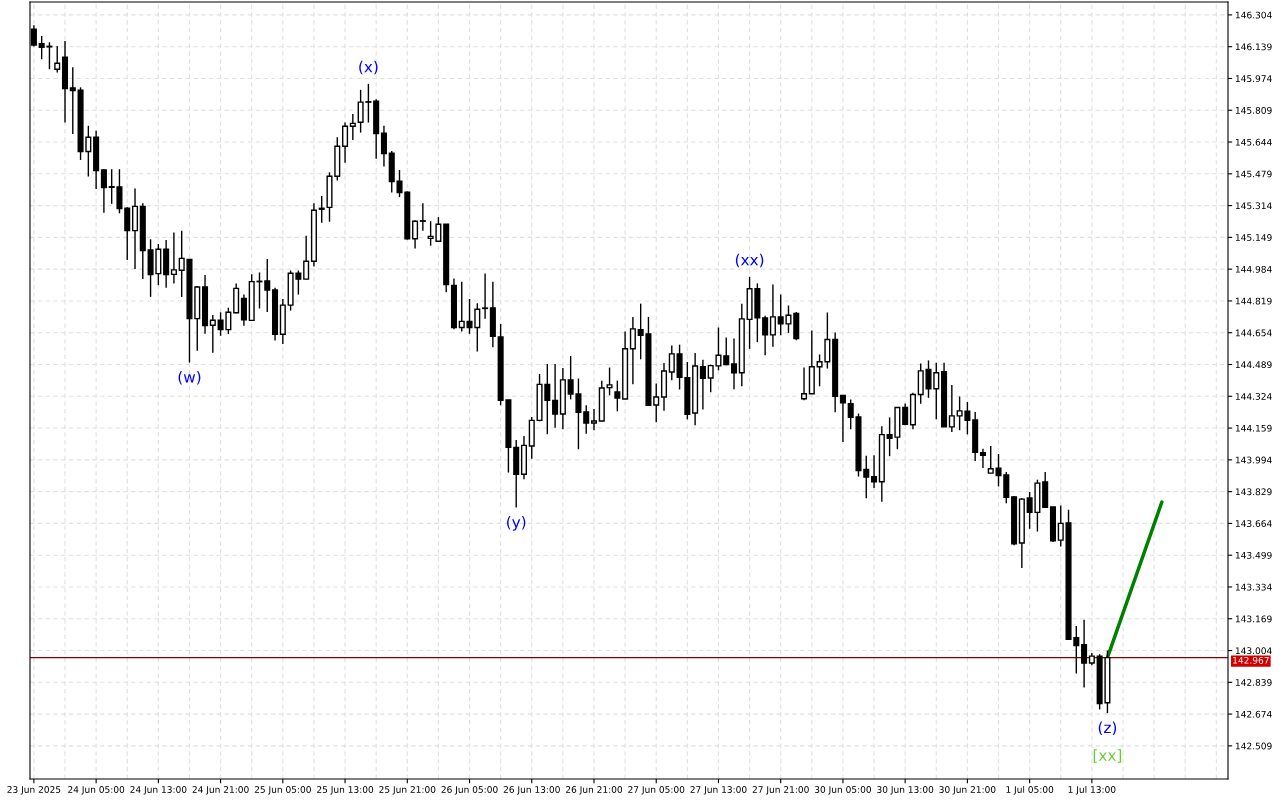  What do you see at coordinates (407, 790) in the screenshot?
I see `x-tick-label: 25 Jun 21:00` at bounding box center [407, 790].